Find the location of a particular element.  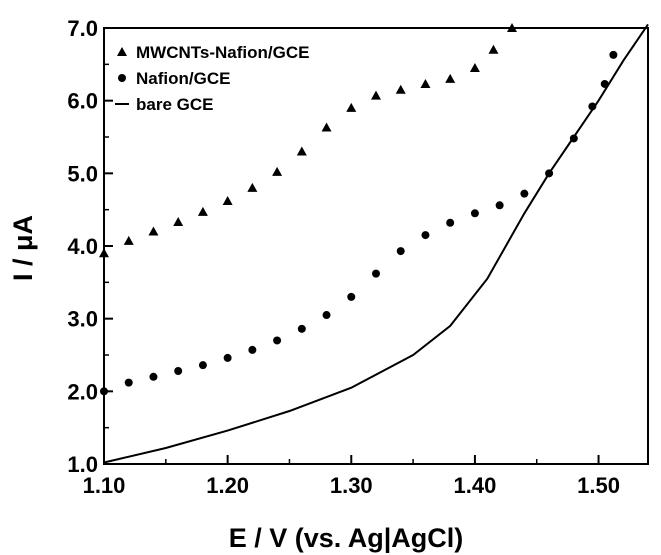

y-axis-title: I / μA is located at coordinates (23, 248).